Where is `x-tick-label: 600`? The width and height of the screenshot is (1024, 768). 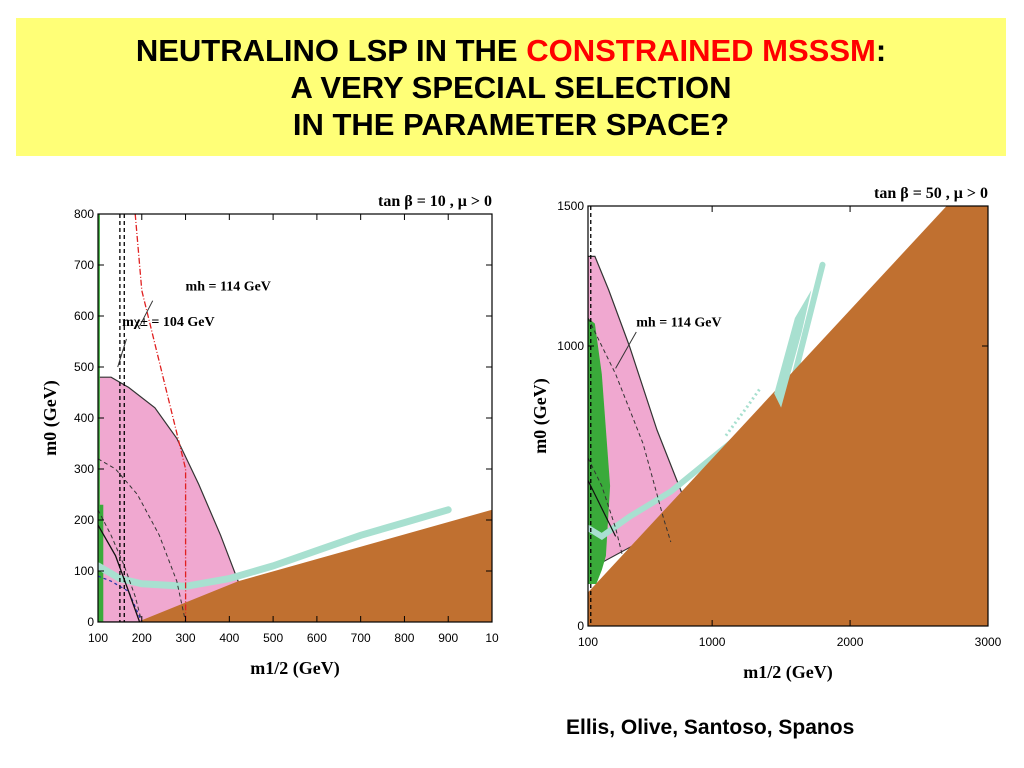
x-tick-label: 600 is located at coordinates (317, 638).